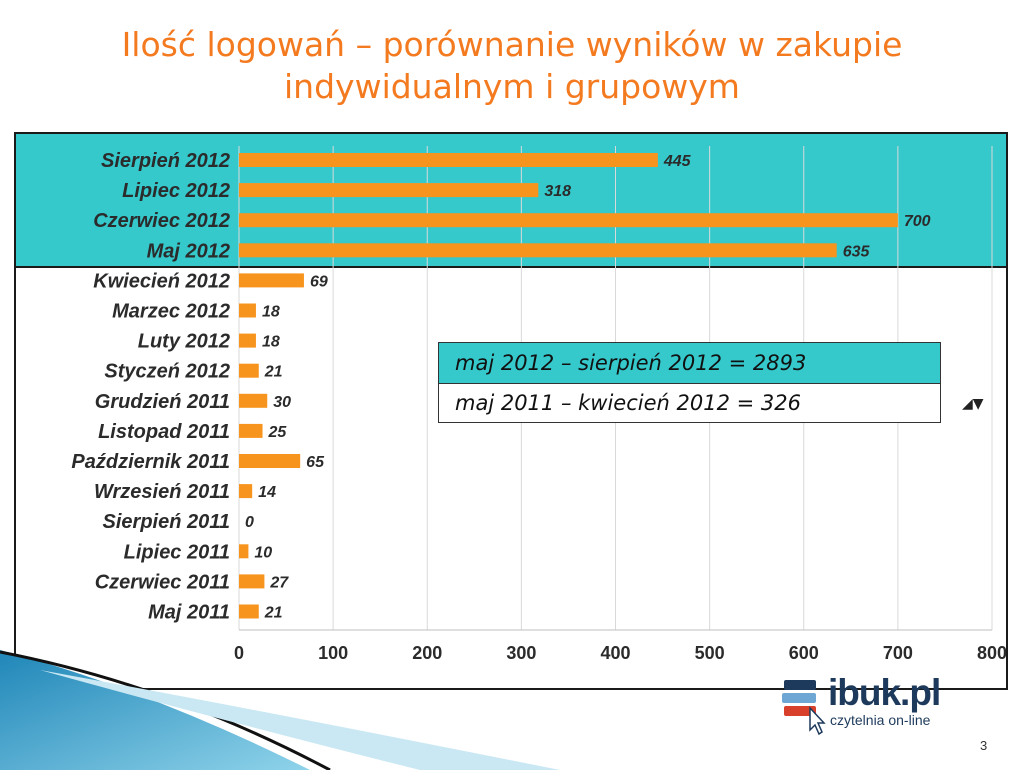 Image resolution: width=1024 pixels, height=770 pixels. What do you see at coordinates (188, 251) in the screenshot?
I see `category-label: Maj 2012` at bounding box center [188, 251].